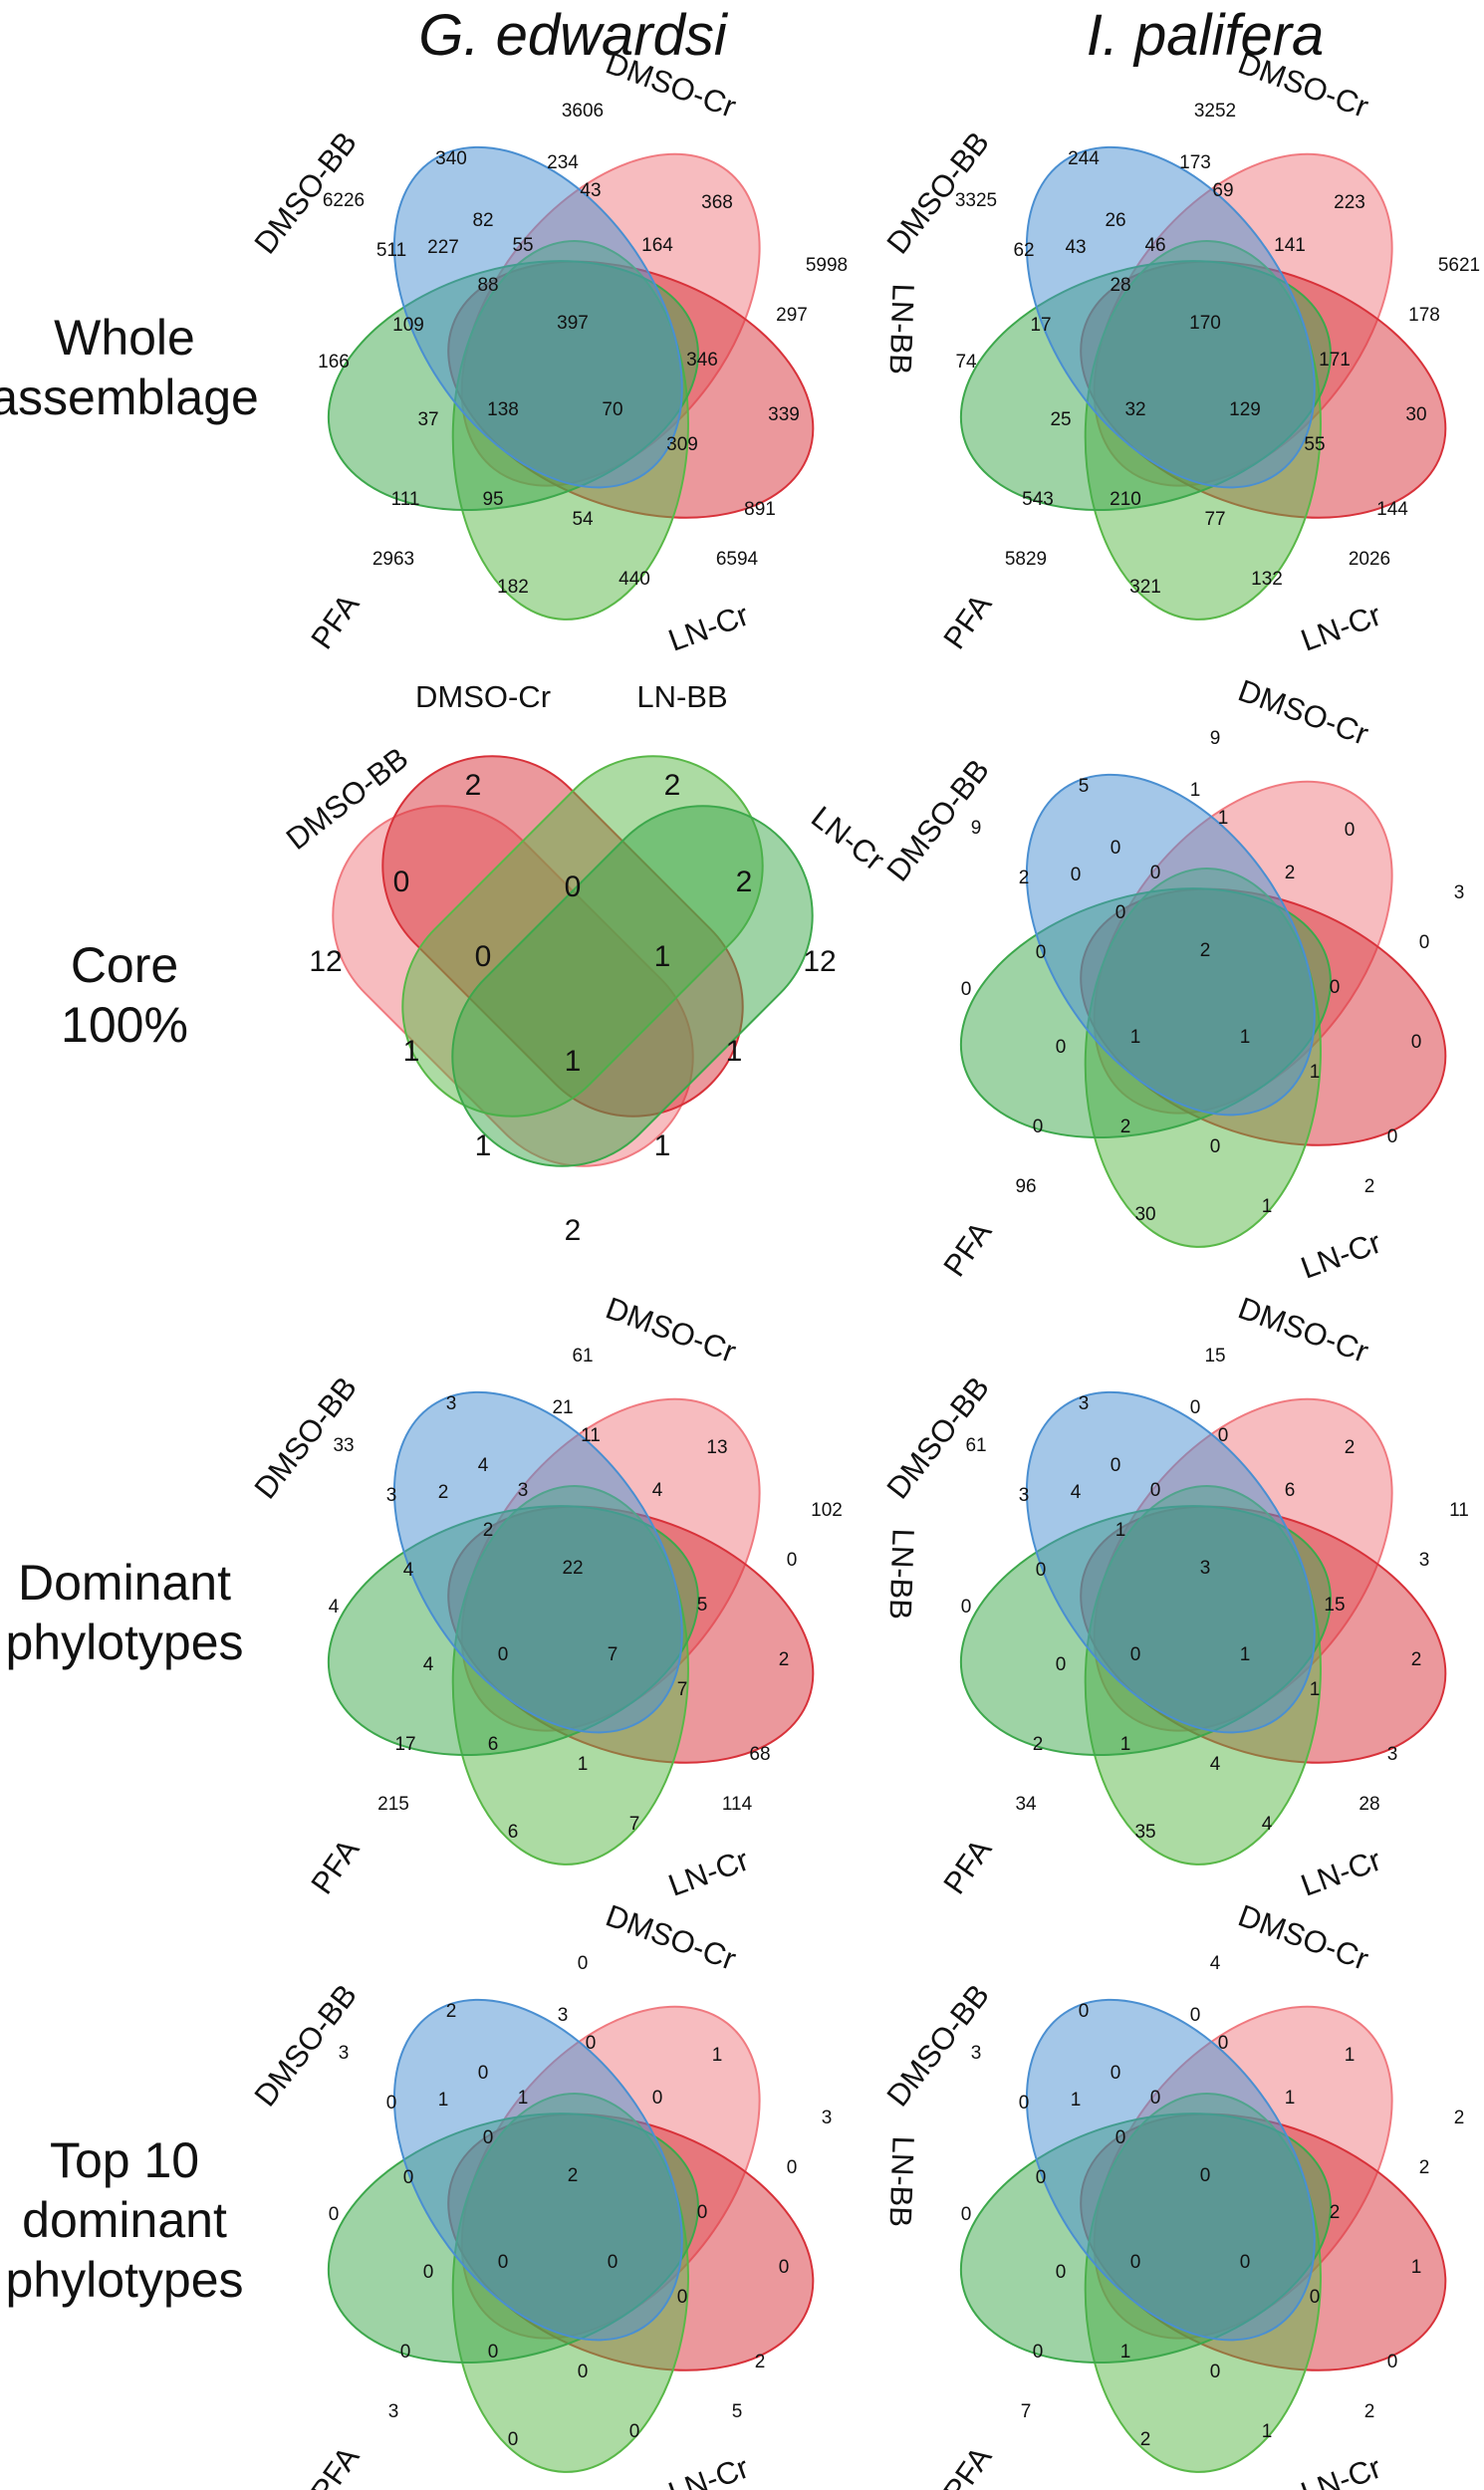 The image size is (1484, 2490). Describe the element at coordinates (582, 1356) in the screenshot. I see `region-count: 61` at that location.